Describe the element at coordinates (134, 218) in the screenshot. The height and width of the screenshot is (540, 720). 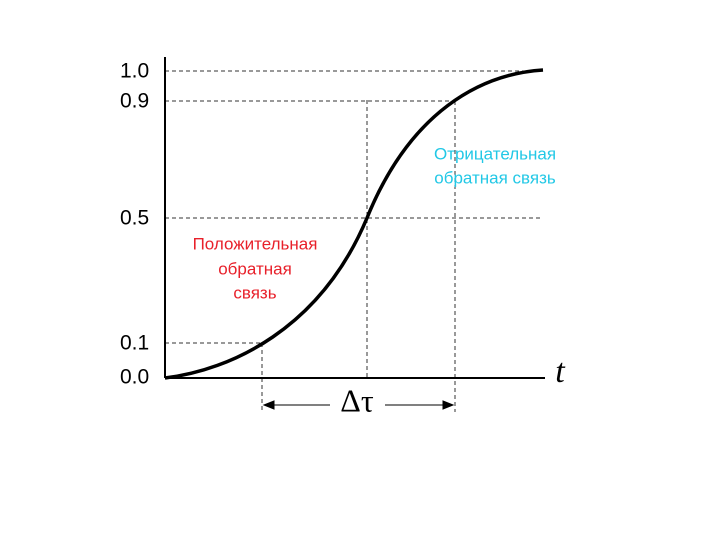
I see `y-label: 0.5` at that location.